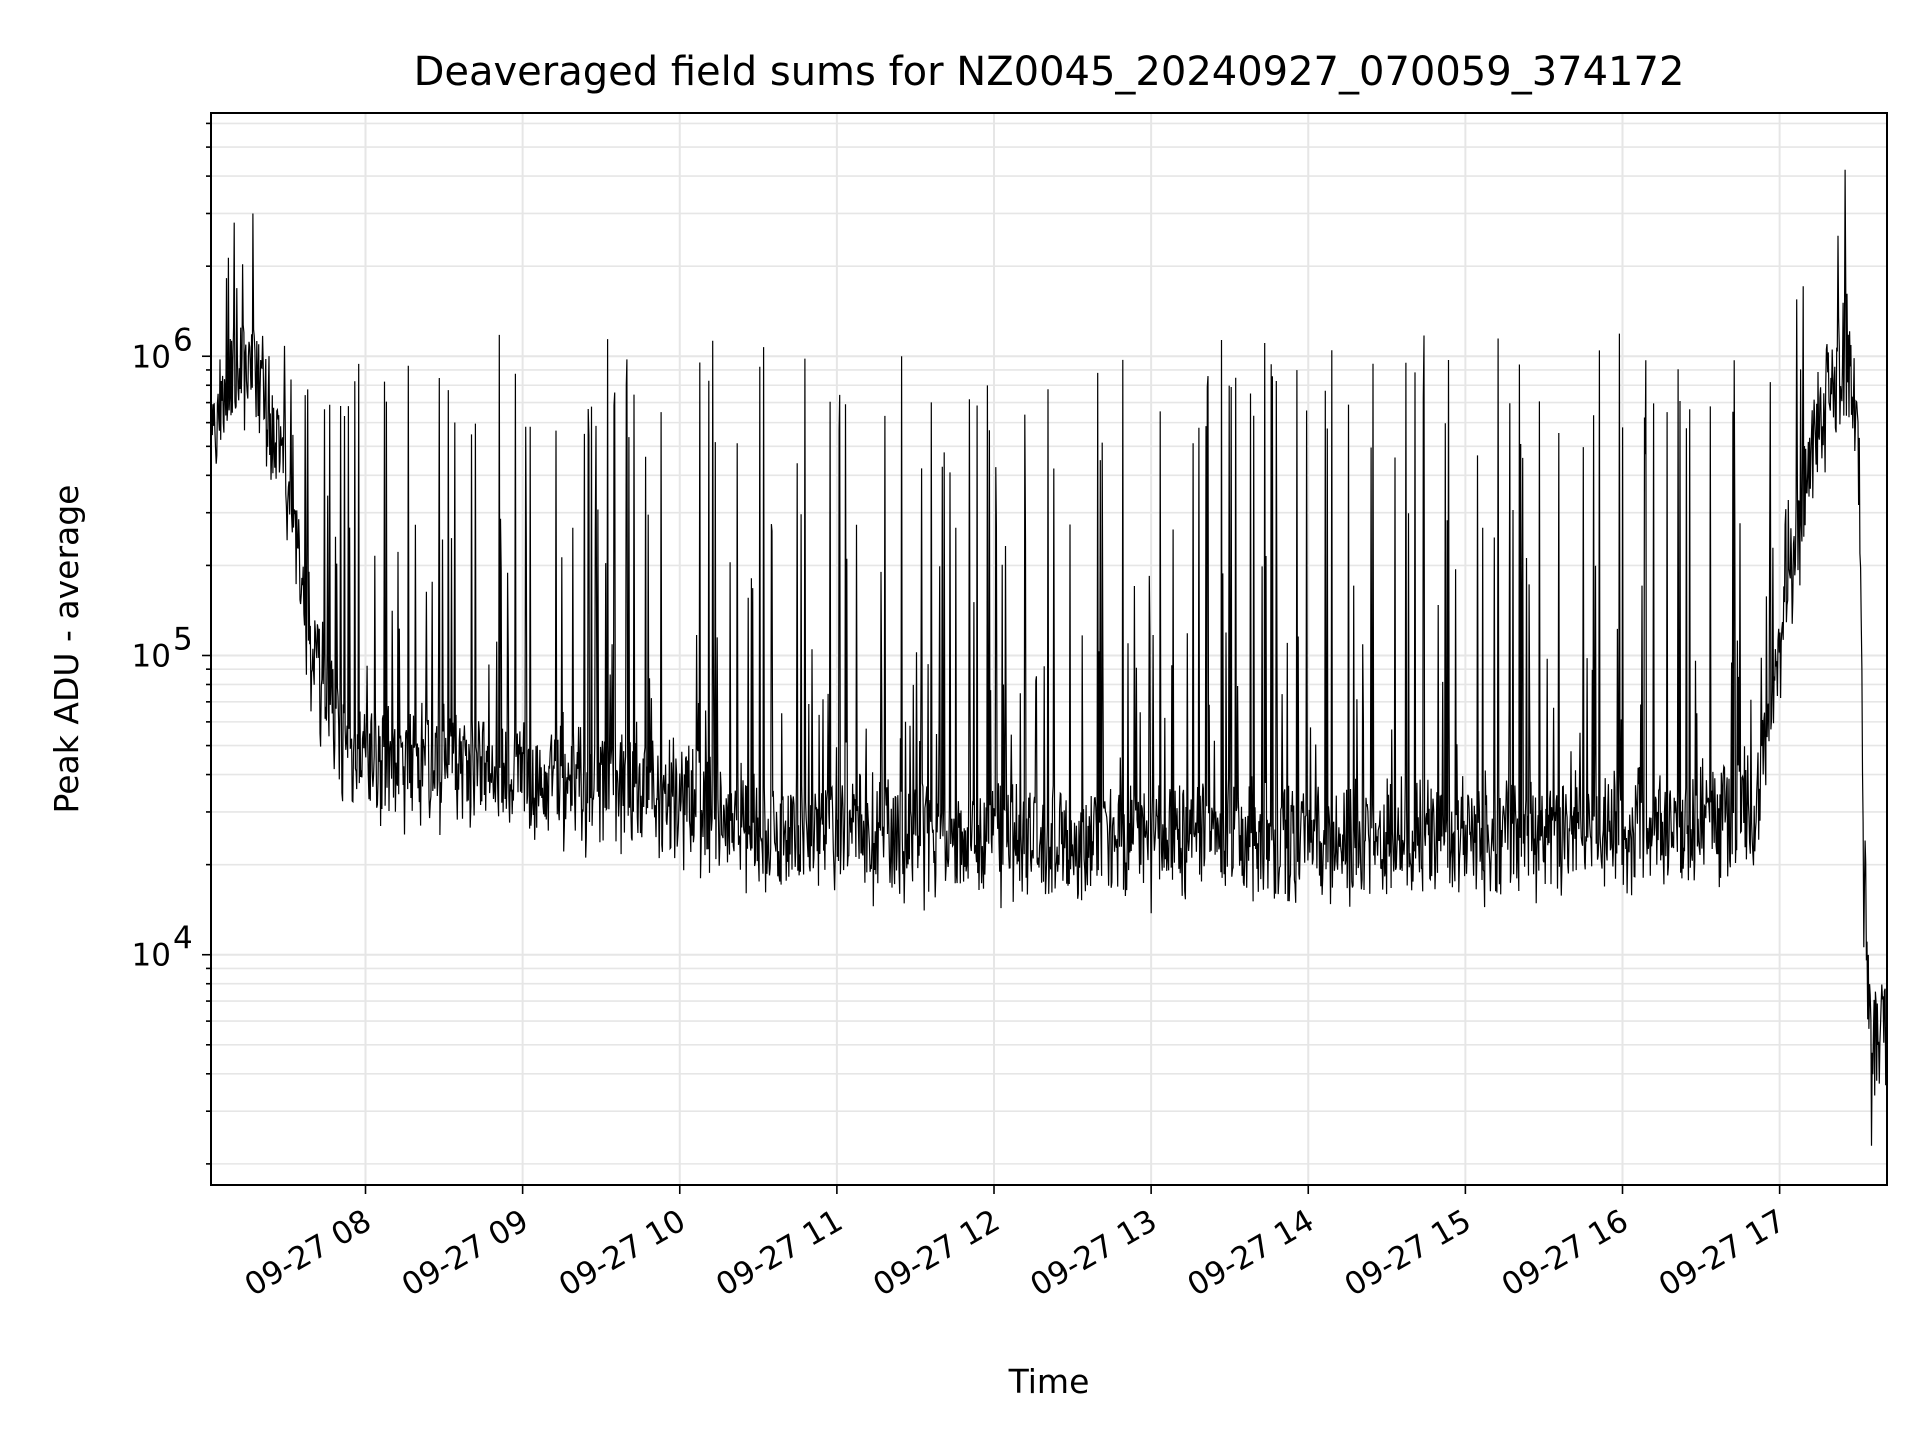 This screenshot has width=1920, height=1440. Describe the element at coordinates (1049, 1381) in the screenshot. I see `x-axis-label: Time` at that location.